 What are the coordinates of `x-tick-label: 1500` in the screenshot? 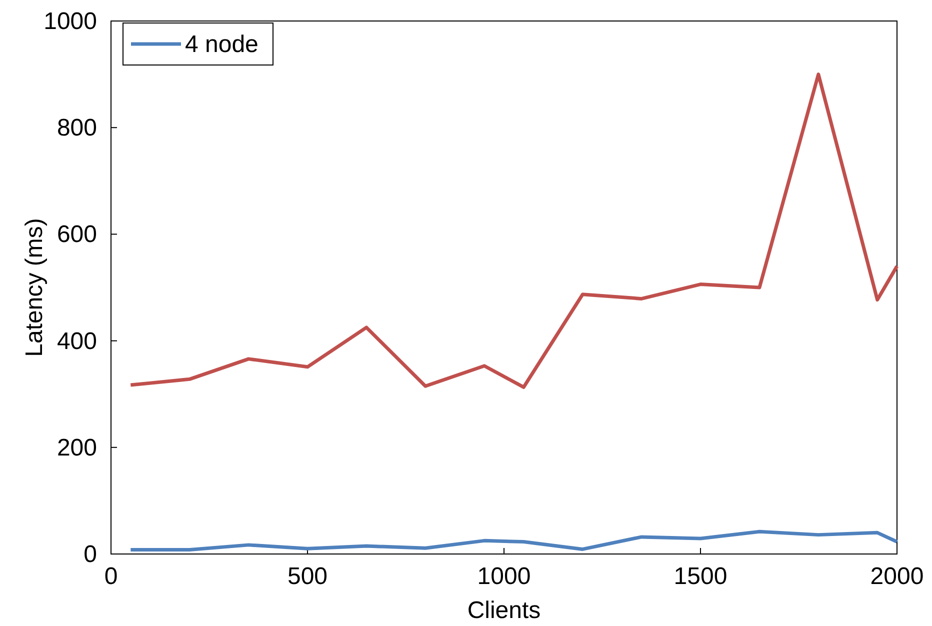 It's located at (701, 576).